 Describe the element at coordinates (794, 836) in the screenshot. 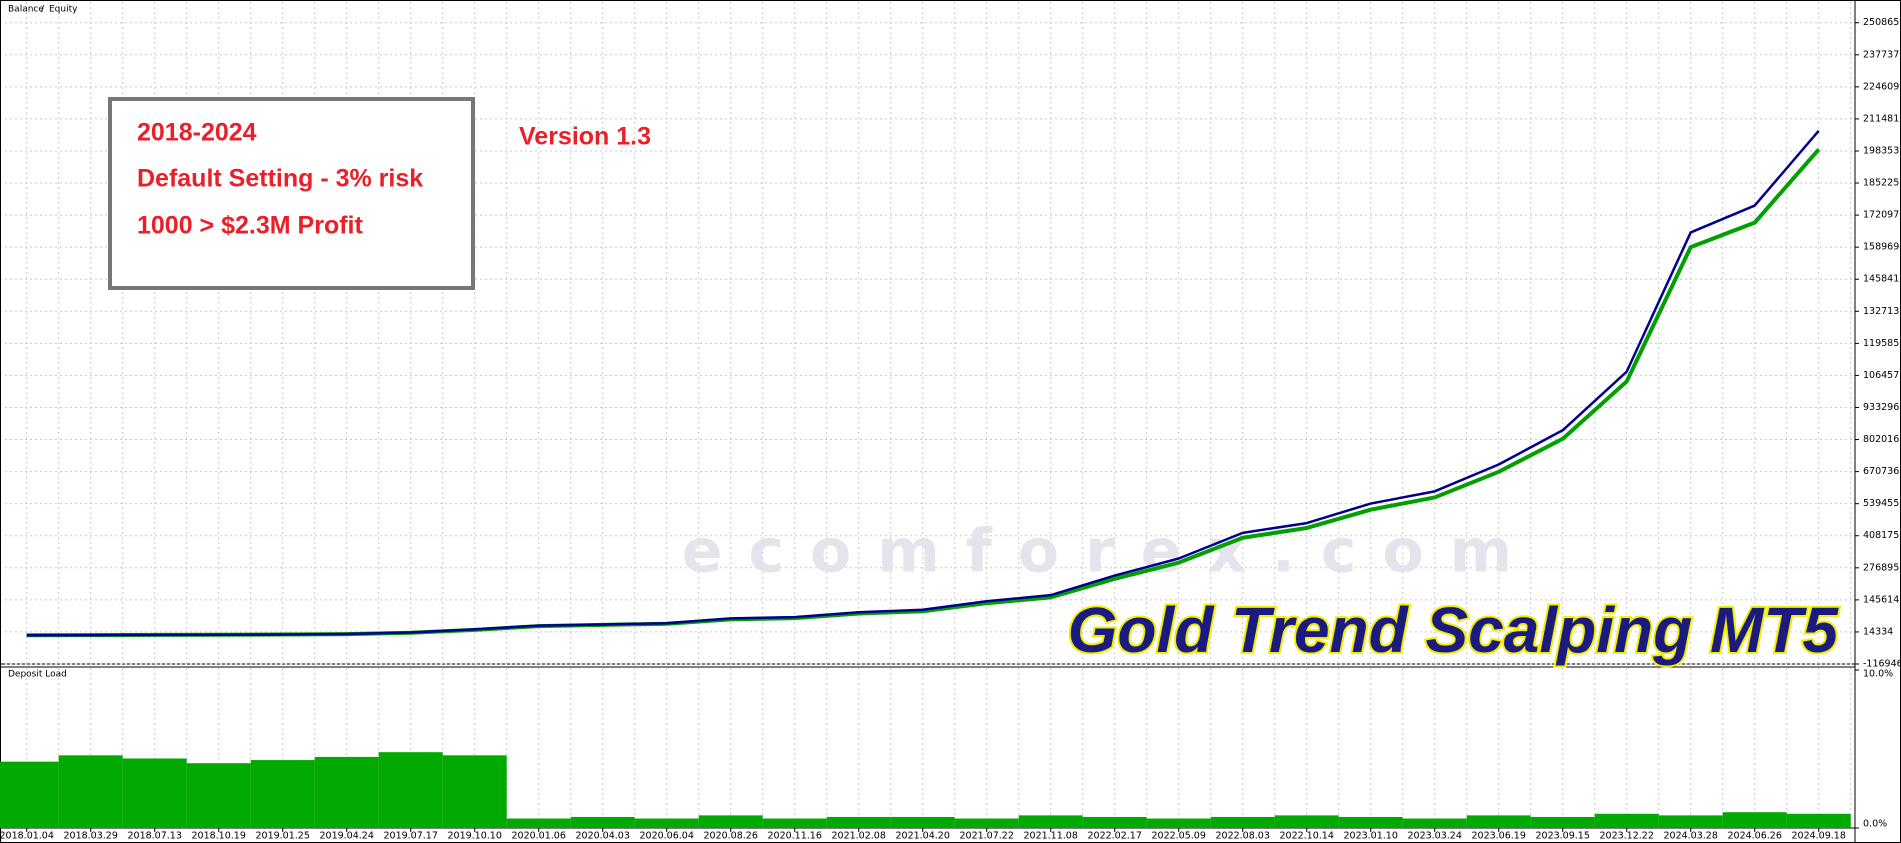

I see `x-tick-label: 2020.11.16` at that location.